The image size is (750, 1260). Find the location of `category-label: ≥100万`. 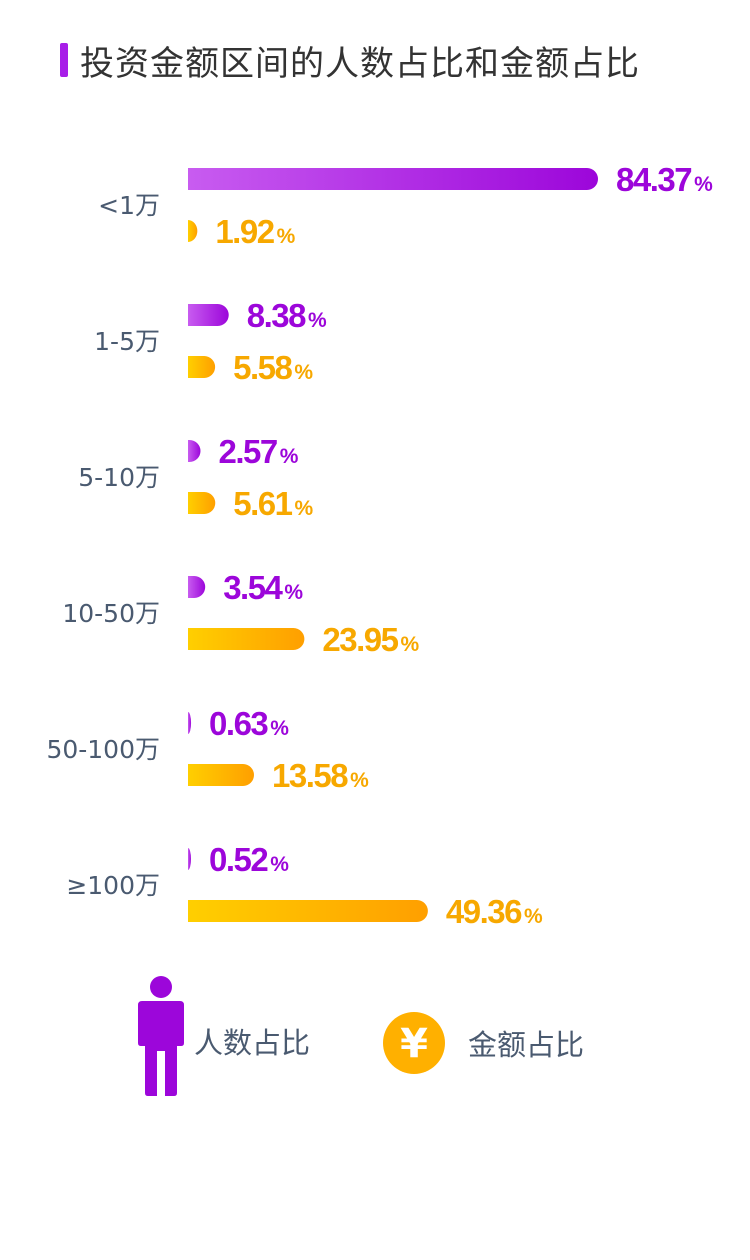

category-label: ≥100万 is located at coordinates (113, 885).